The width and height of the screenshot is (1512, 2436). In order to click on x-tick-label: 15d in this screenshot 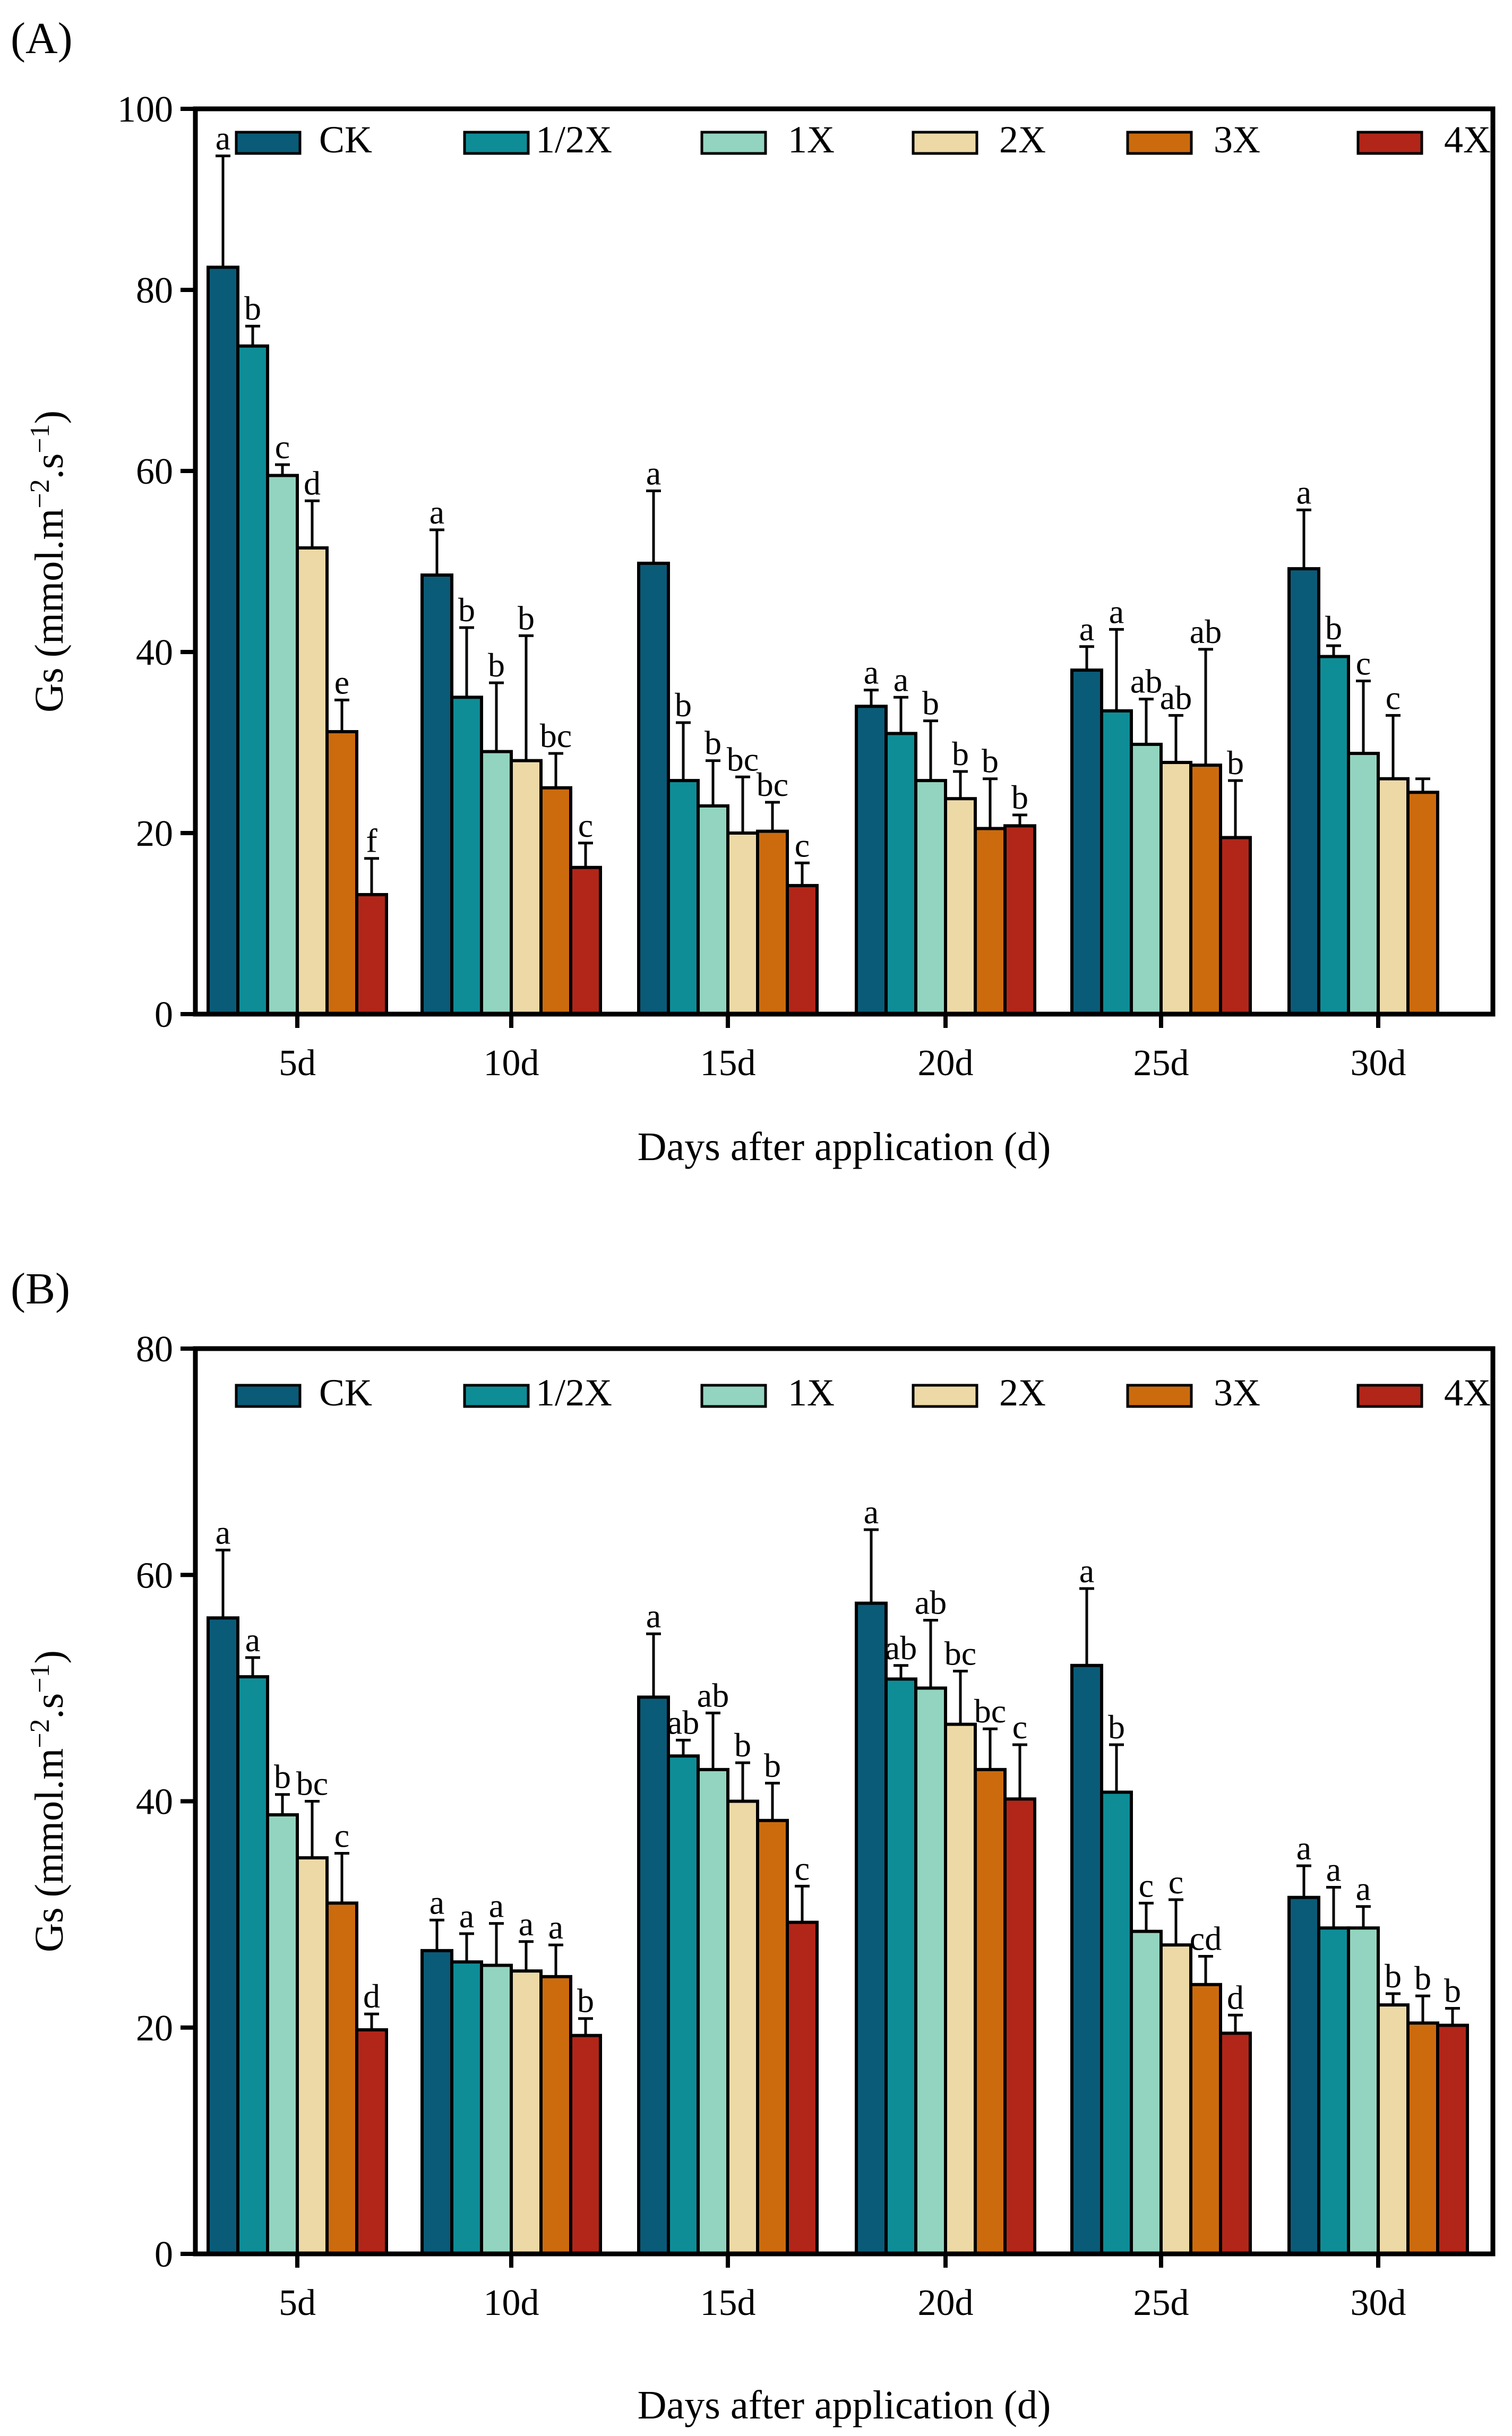, I will do `click(728, 2303)`.